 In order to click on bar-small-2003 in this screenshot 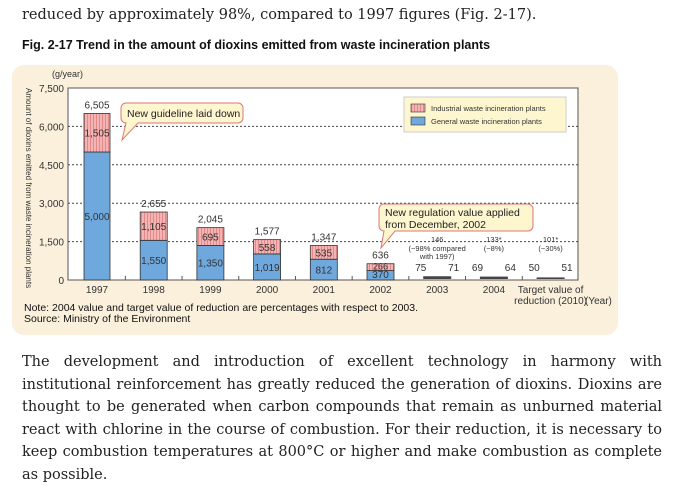, I will do `click(437, 277)`.